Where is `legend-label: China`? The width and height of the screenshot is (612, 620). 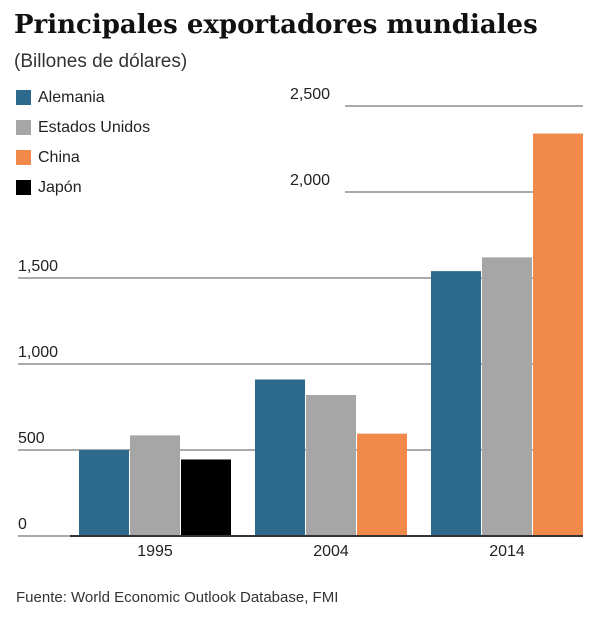
legend-label: China is located at coordinates (59, 157).